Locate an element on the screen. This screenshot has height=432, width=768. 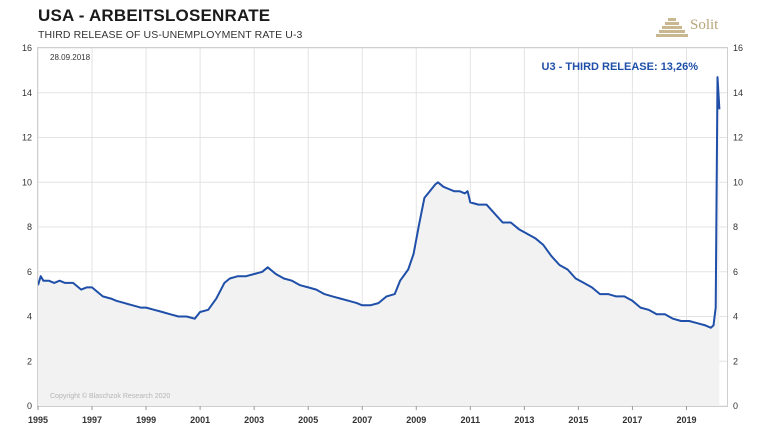
date-label: 28.09.2018 is located at coordinates (70, 57).